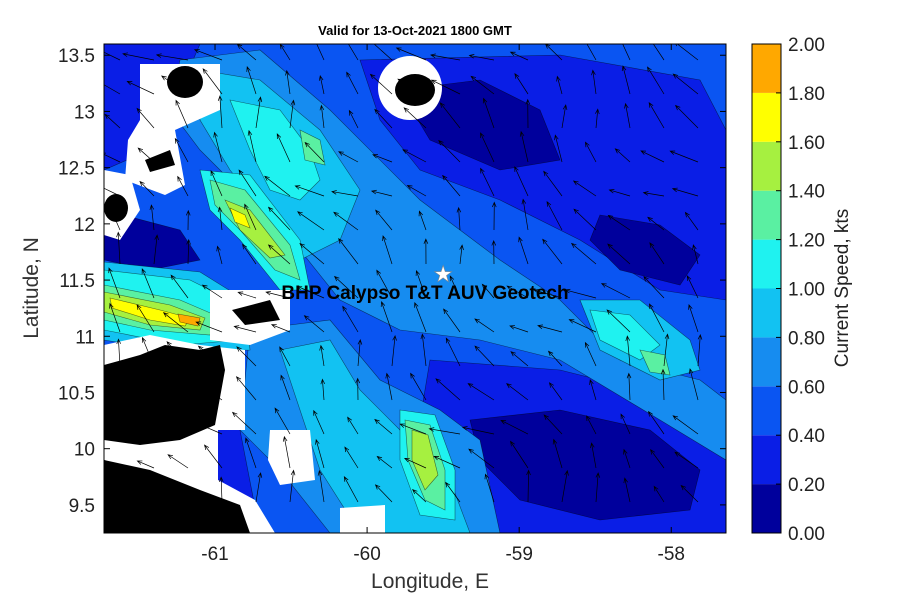 The image size is (900, 600). Describe the element at coordinates (806, 290) in the screenshot. I see `colorbar-tick-label: 1.00` at that location.